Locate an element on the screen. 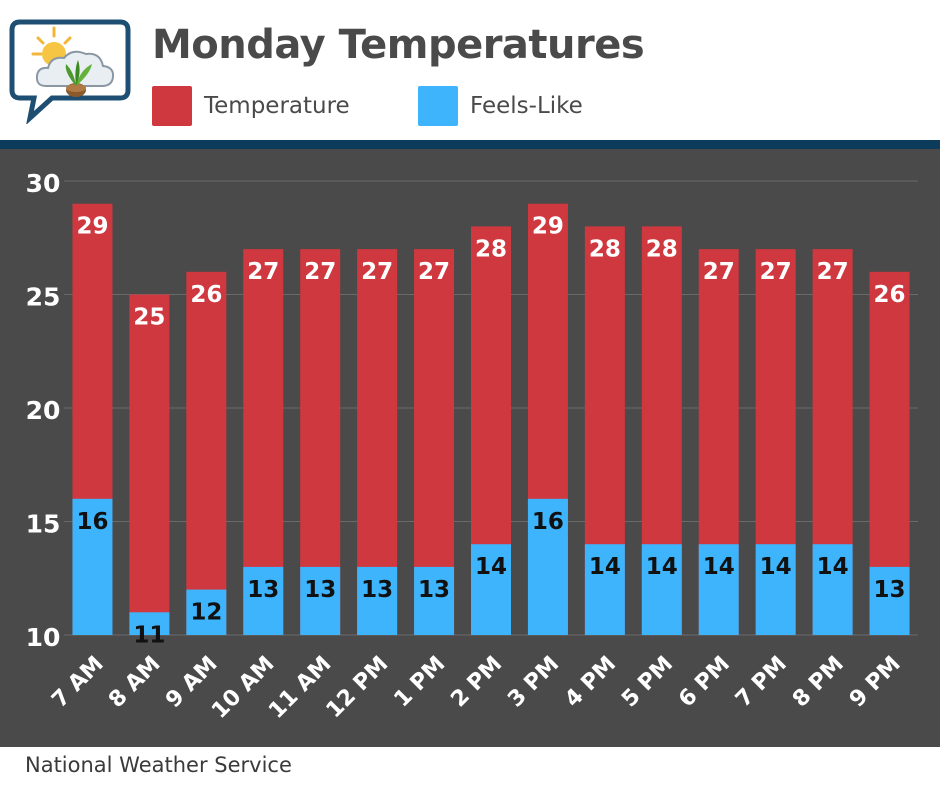 The image size is (940, 788). x-tick-label: 10 AM is located at coordinates (243, 688).